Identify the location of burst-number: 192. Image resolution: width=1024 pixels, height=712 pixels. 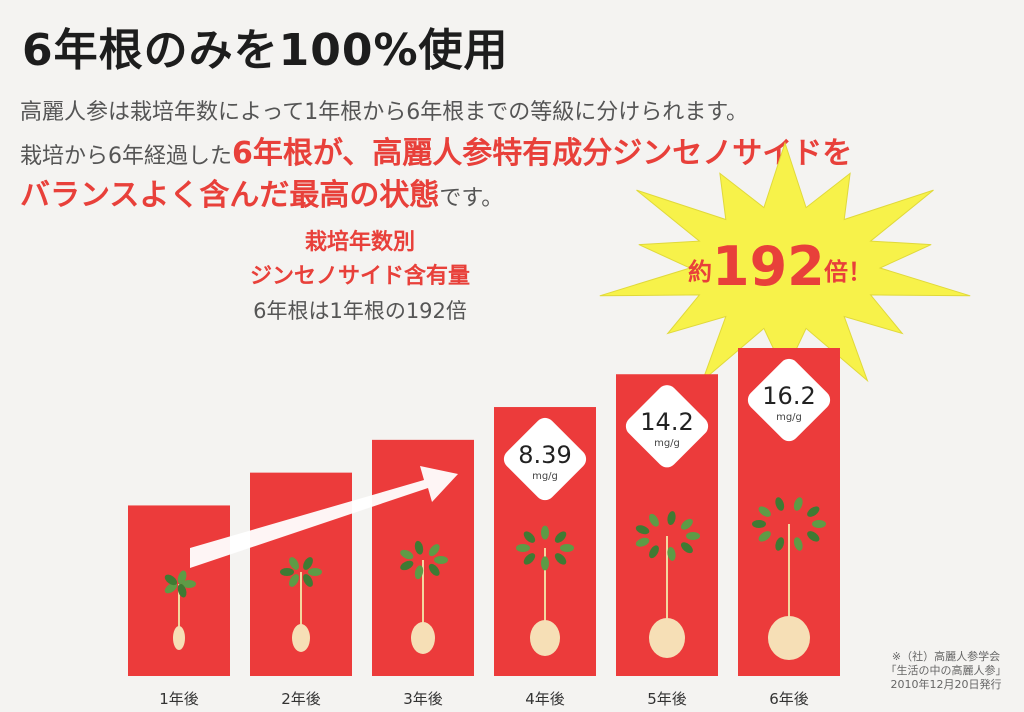
(768, 266).